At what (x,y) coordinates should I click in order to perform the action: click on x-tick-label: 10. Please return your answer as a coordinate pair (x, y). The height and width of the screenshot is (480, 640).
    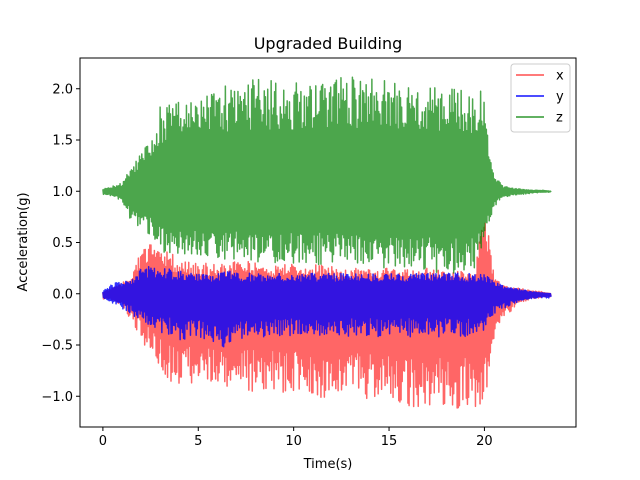
    Looking at the image, I should click on (293, 441).